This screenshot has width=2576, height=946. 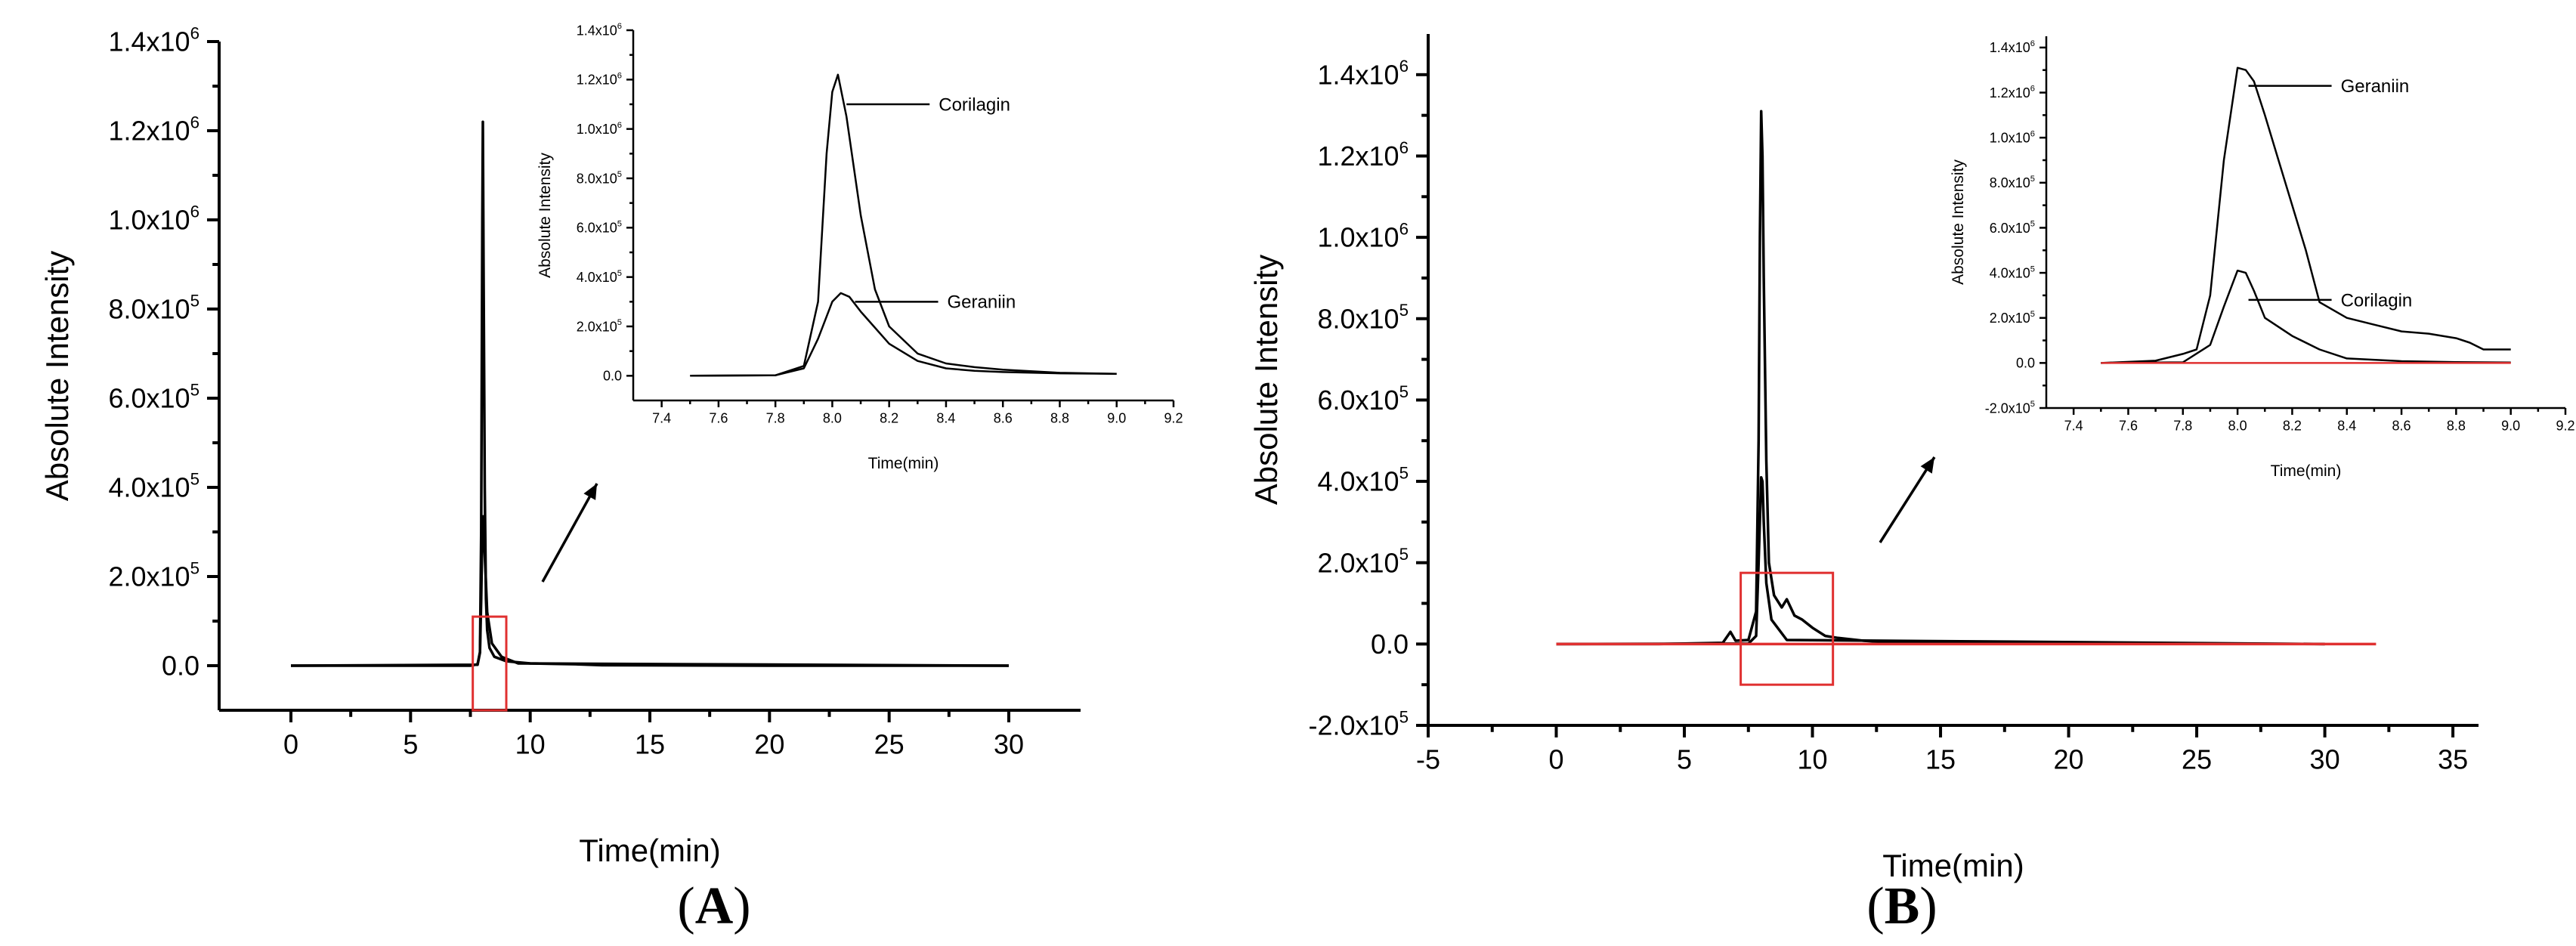 I want to click on chart-b-y-tick-label: 0.0, so click(x=1390, y=644).